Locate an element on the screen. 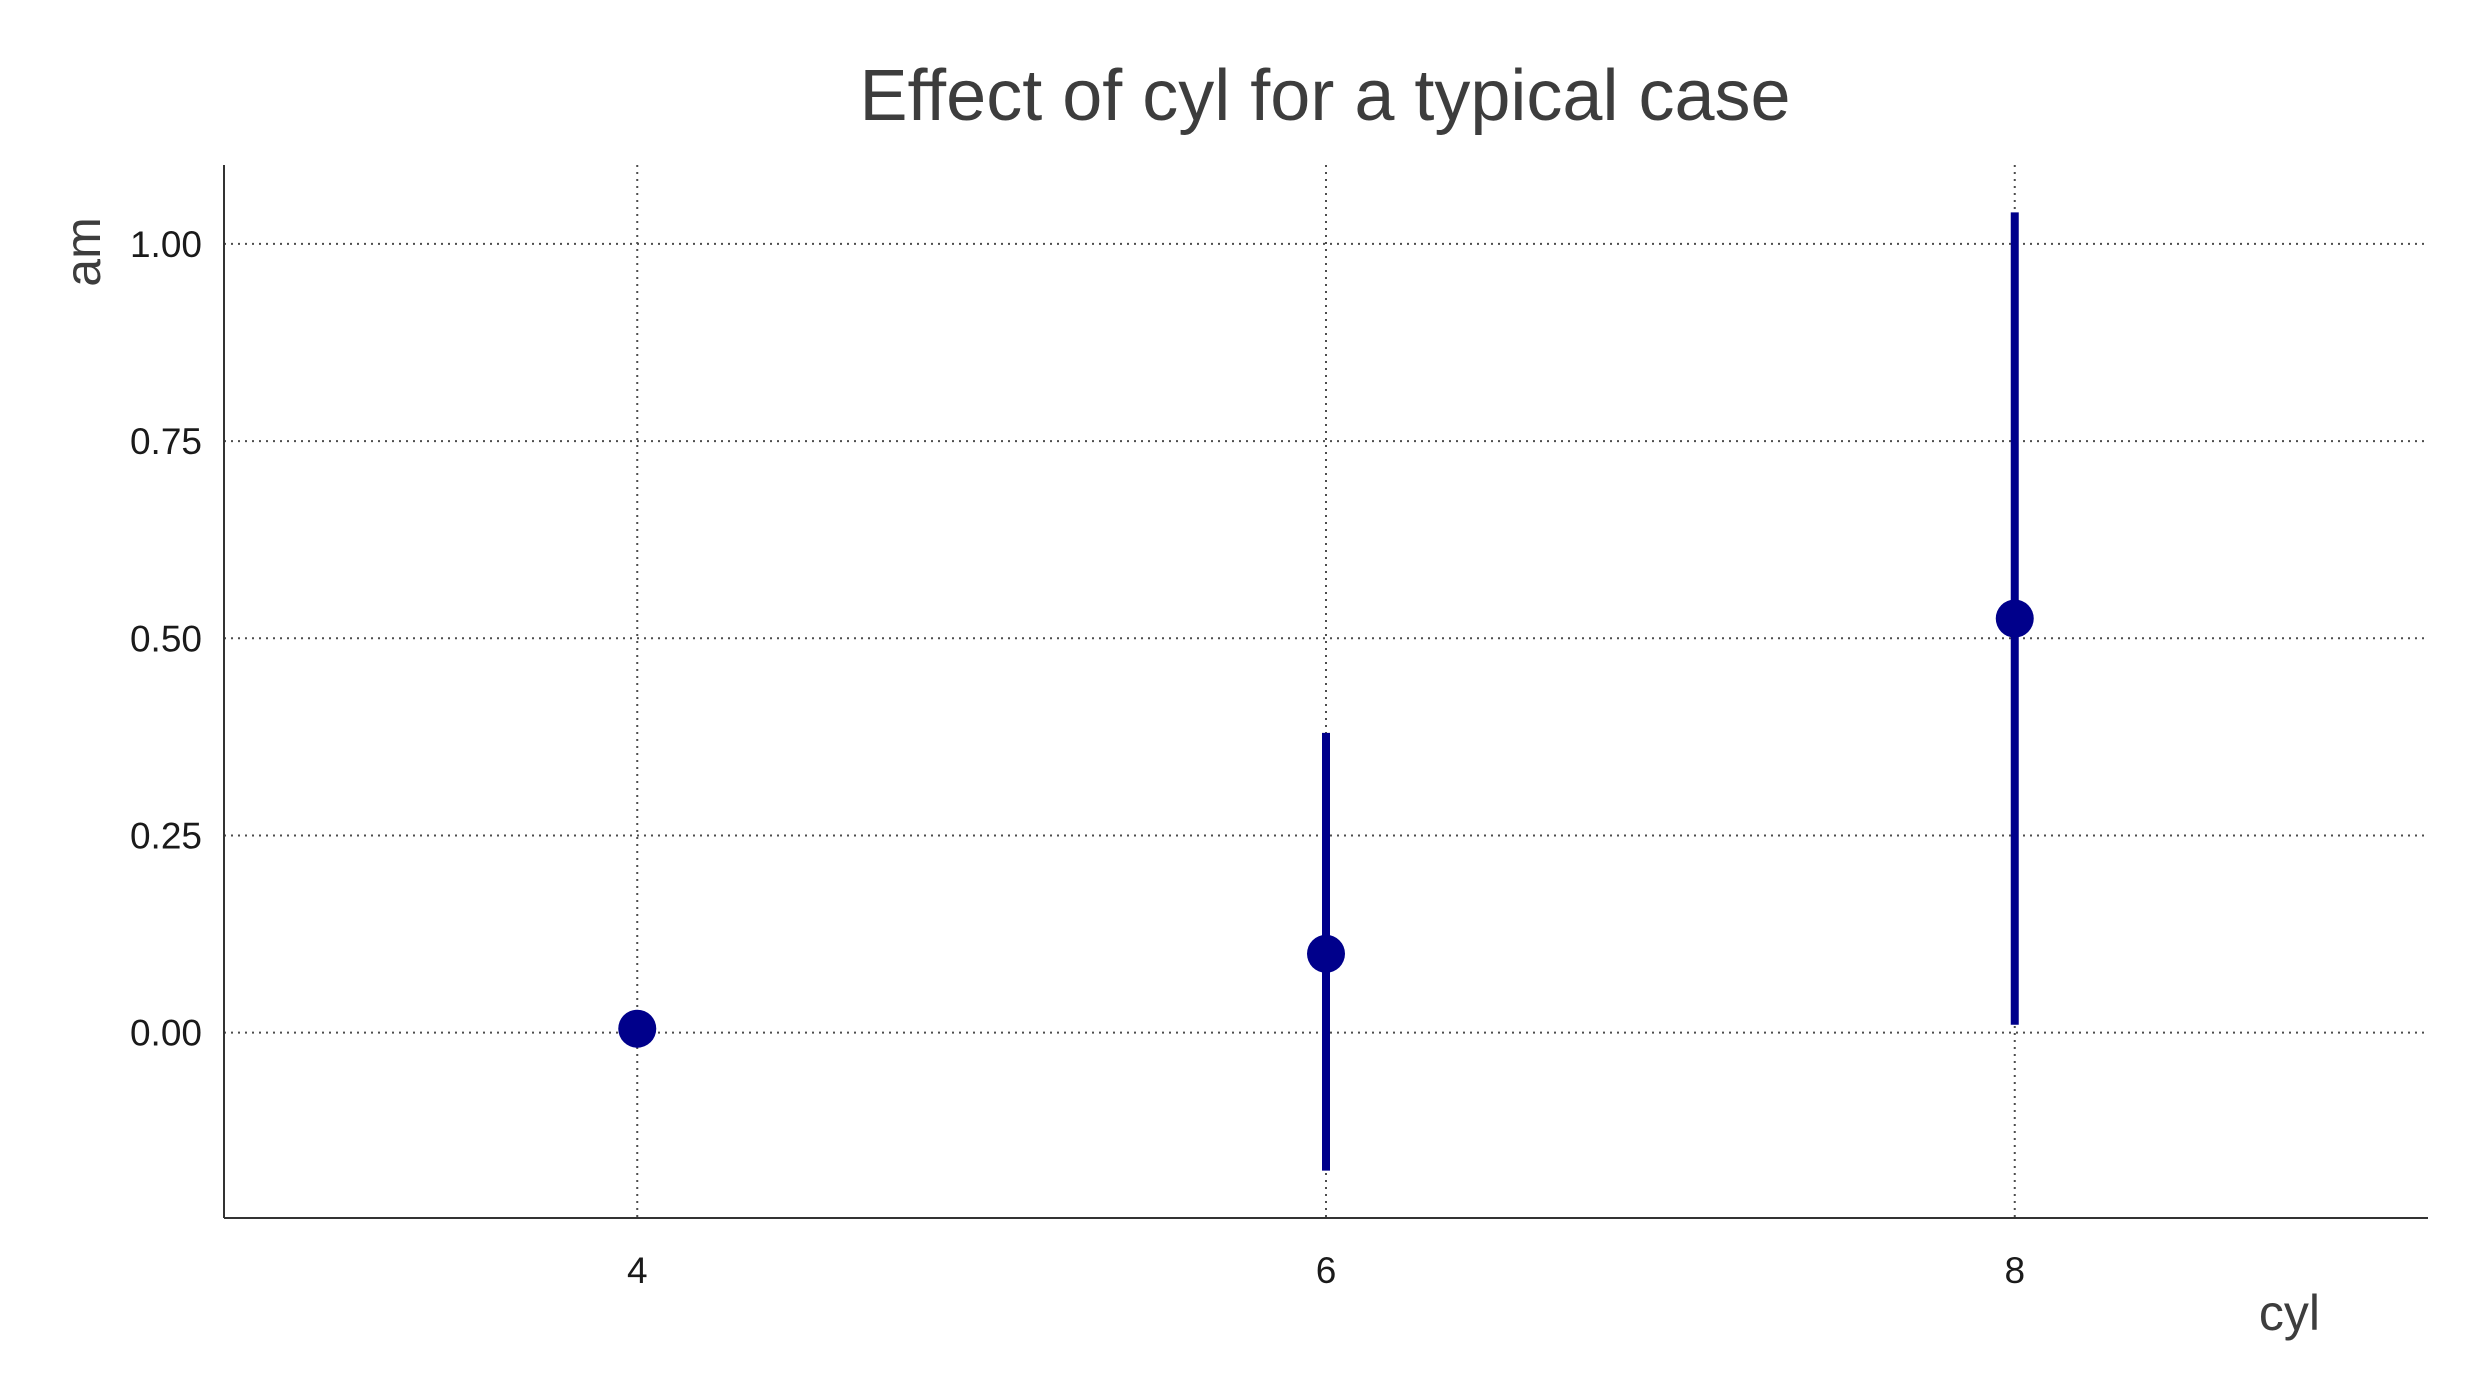  x-tick-label: 6 is located at coordinates (1326, 1270).